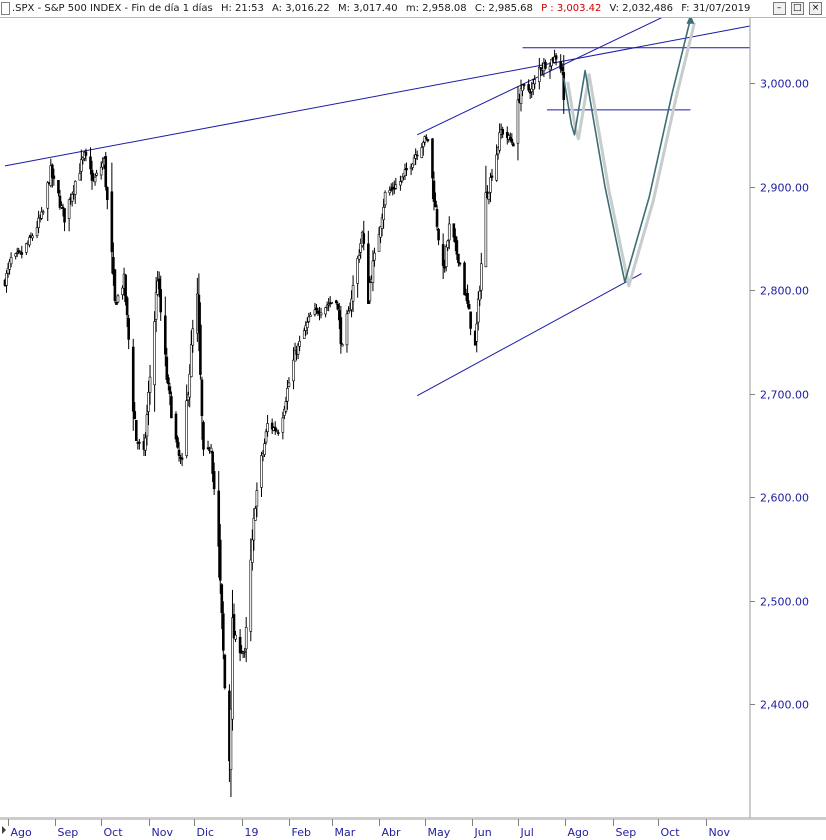 This screenshot has width=826, height=840. What do you see at coordinates (797, 8) in the screenshot?
I see `maximize-icon: □` at bounding box center [797, 8].